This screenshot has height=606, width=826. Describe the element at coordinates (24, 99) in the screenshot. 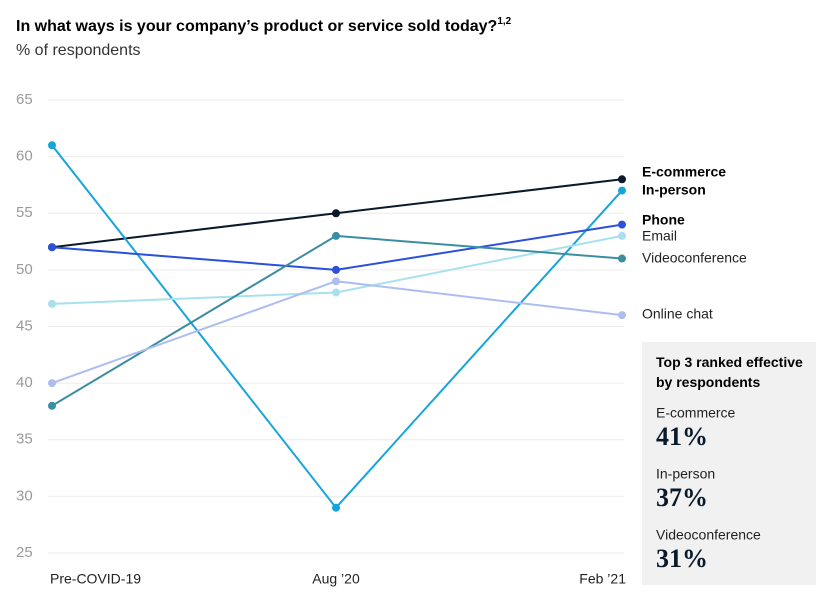

I see `y-tick-label: 65` at that location.